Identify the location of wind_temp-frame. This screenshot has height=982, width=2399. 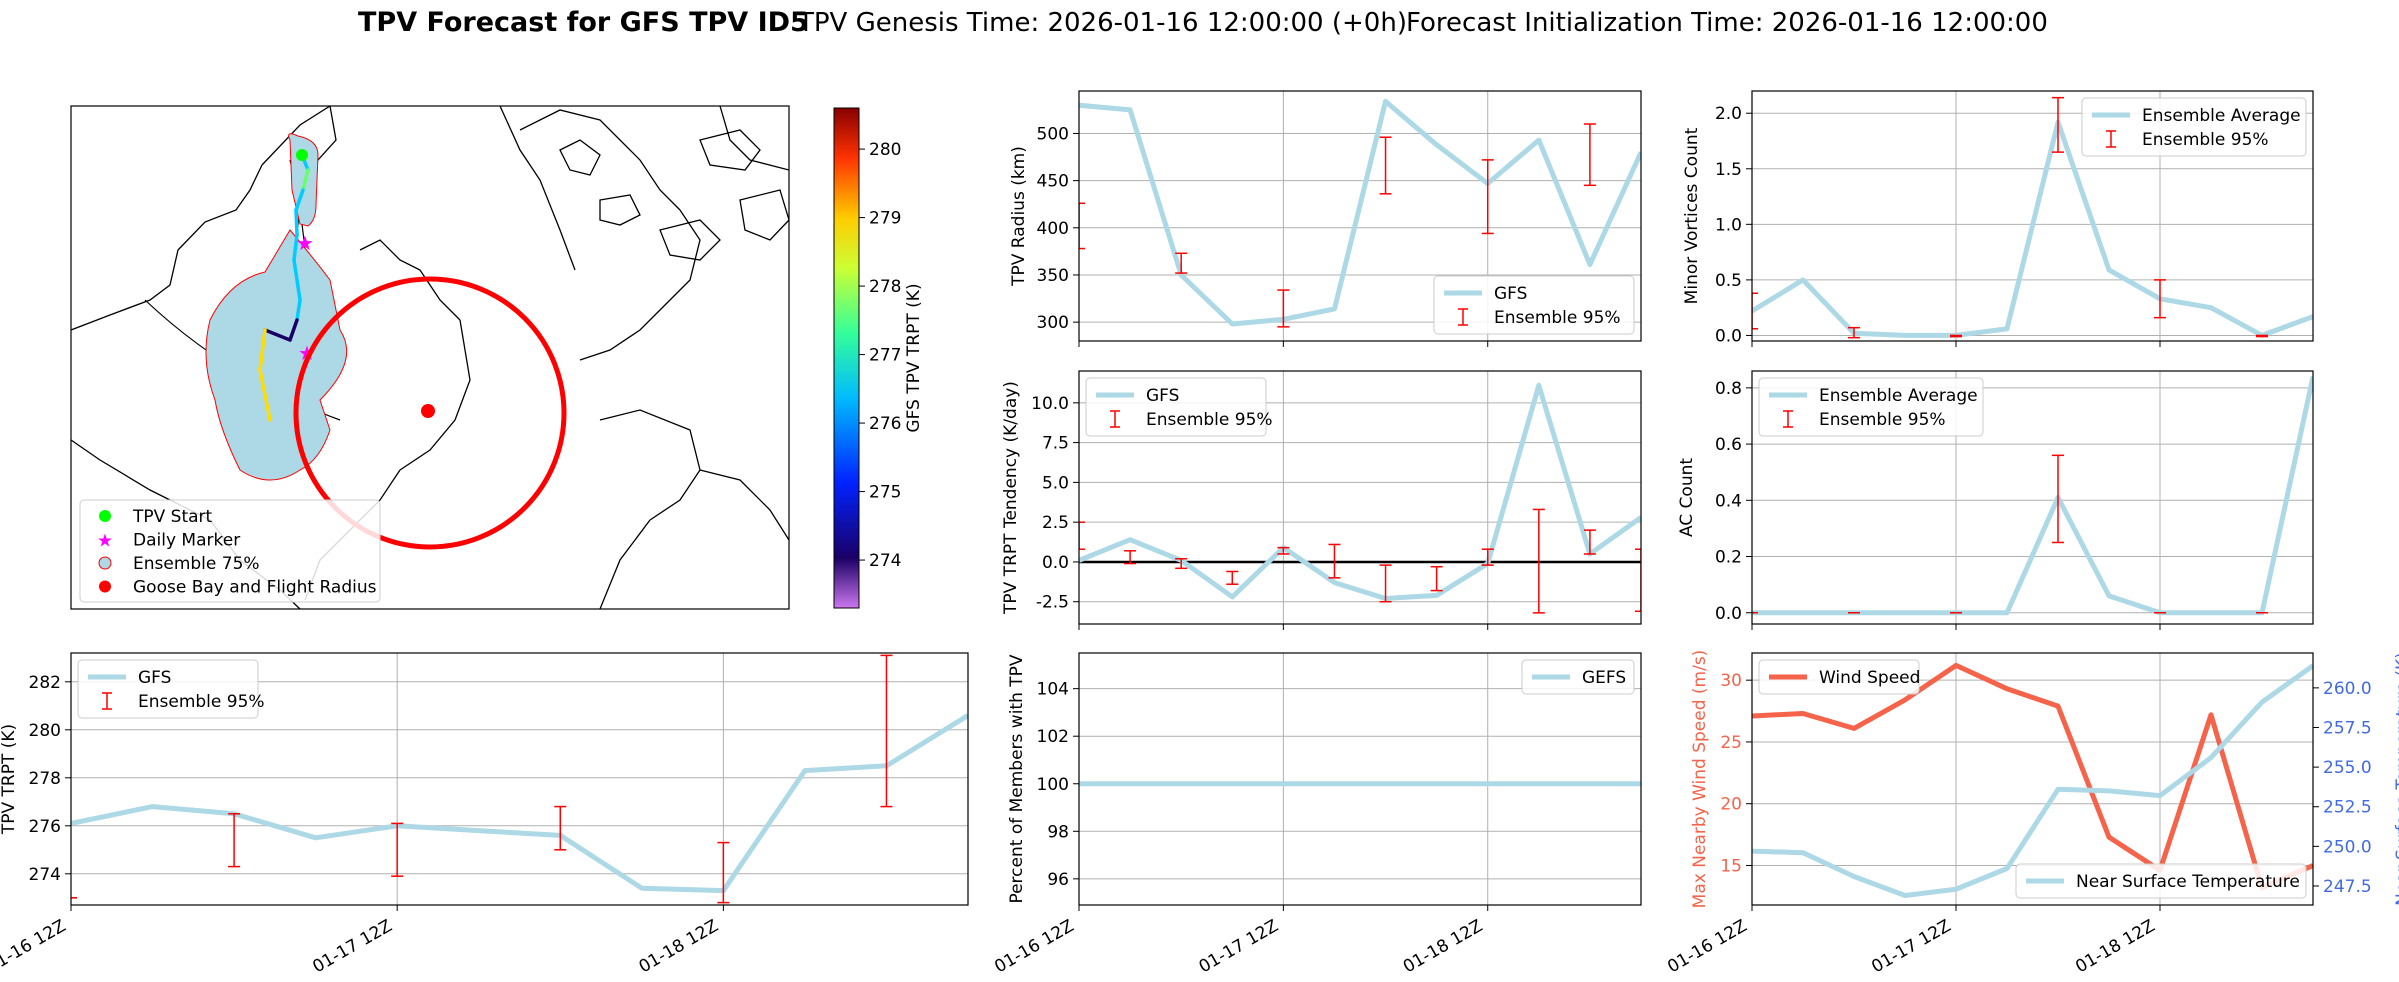
(2032, 779).